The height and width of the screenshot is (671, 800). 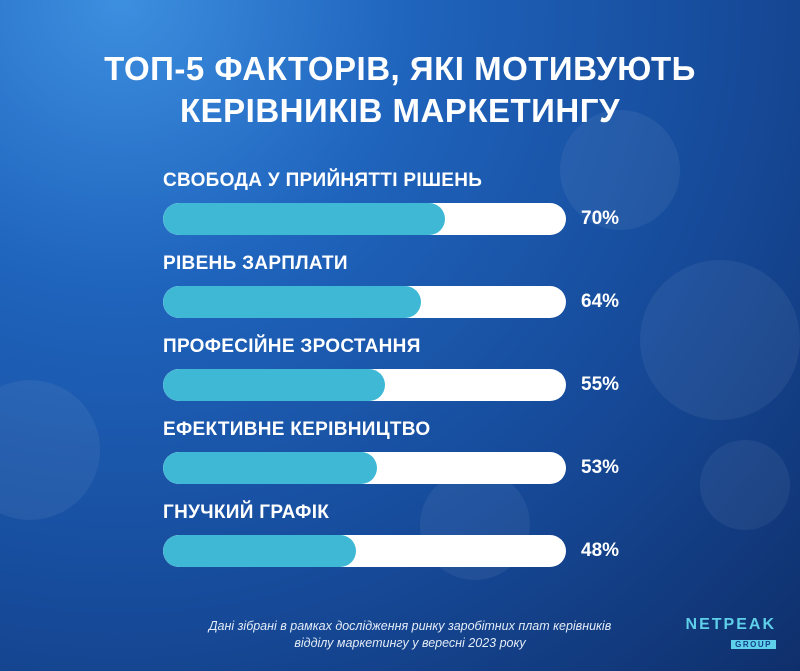 What do you see at coordinates (410, 643) in the screenshot?
I see `footnote-line-2: відділу маркетингу у вересні 2023 року` at bounding box center [410, 643].